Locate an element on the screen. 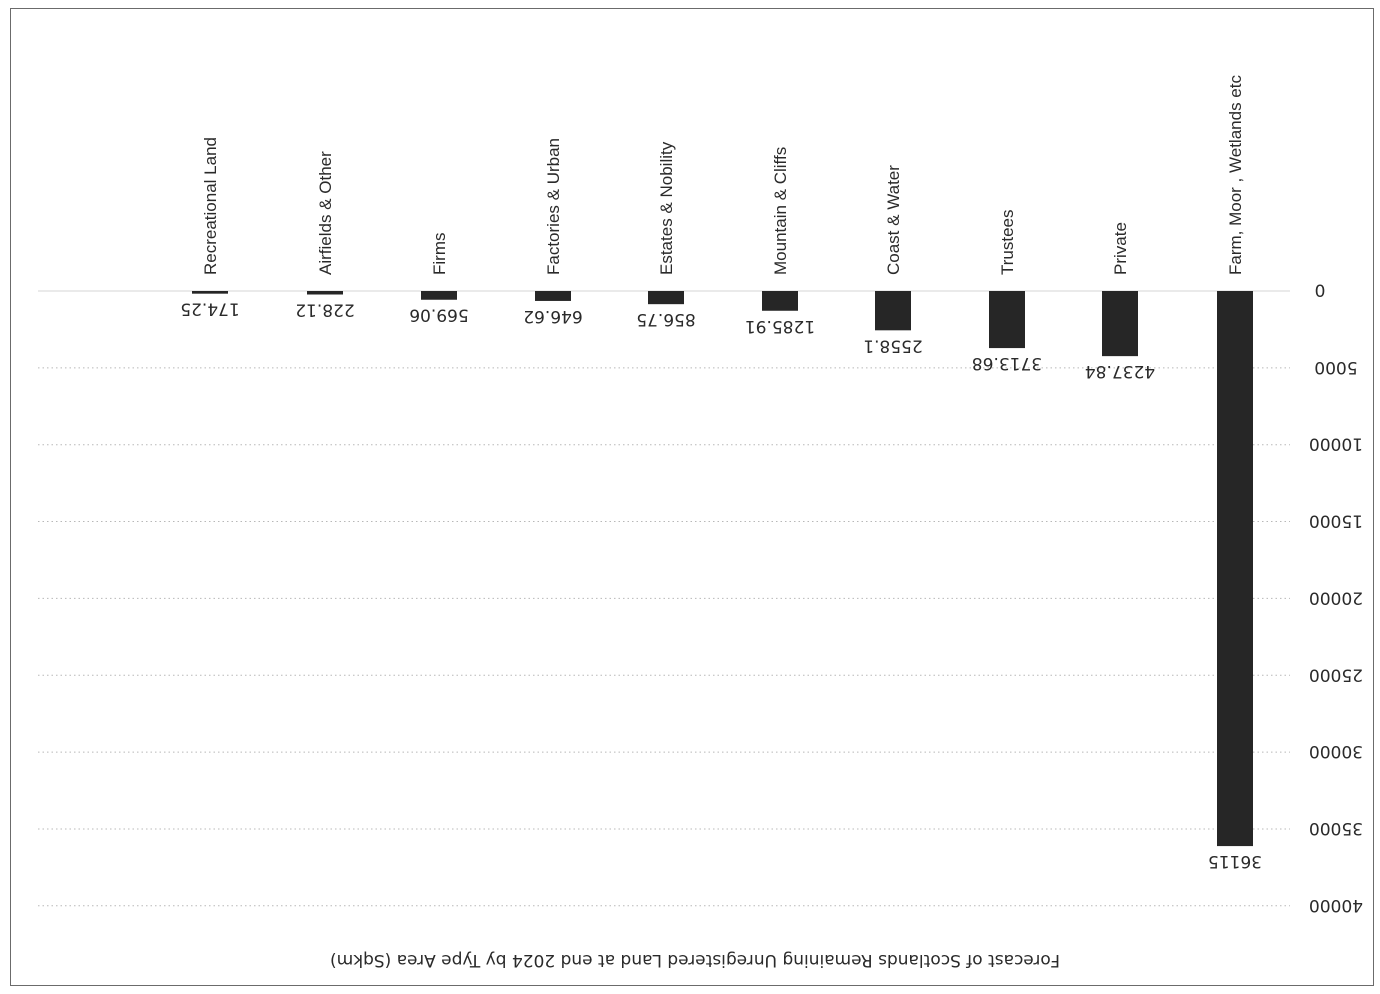  category-label: Recreational Land is located at coordinates (210, 206).